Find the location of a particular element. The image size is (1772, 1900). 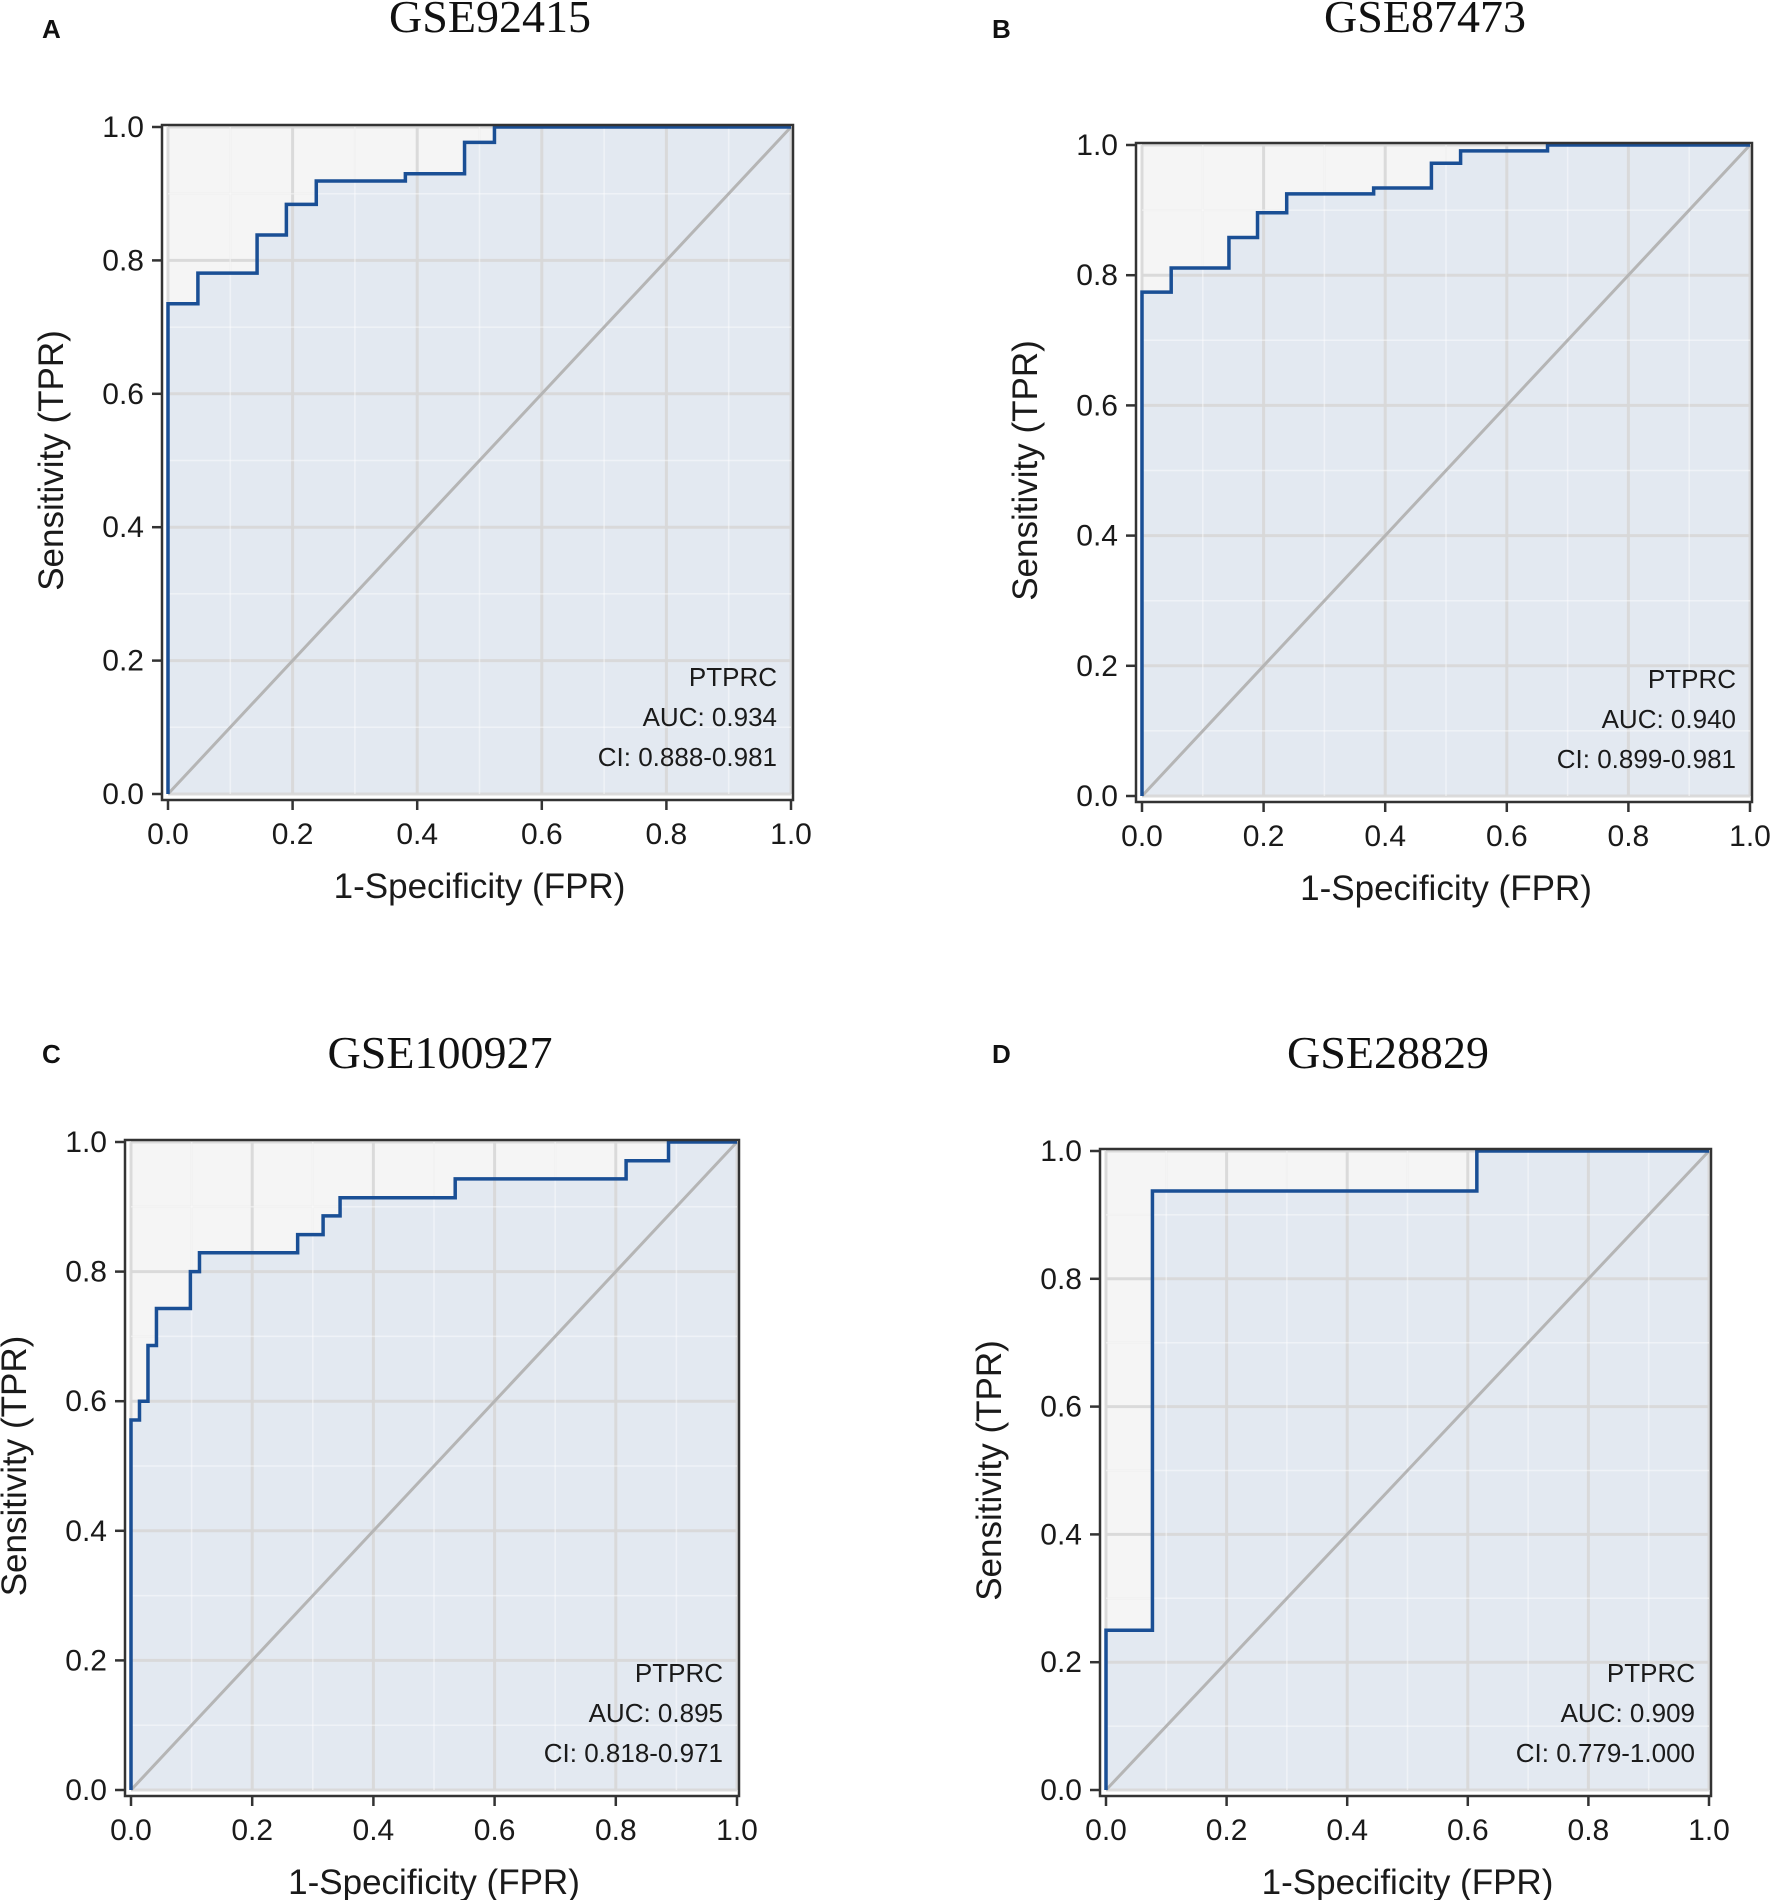

chart-title: GSE92415 is located at coordinates (490, 21).